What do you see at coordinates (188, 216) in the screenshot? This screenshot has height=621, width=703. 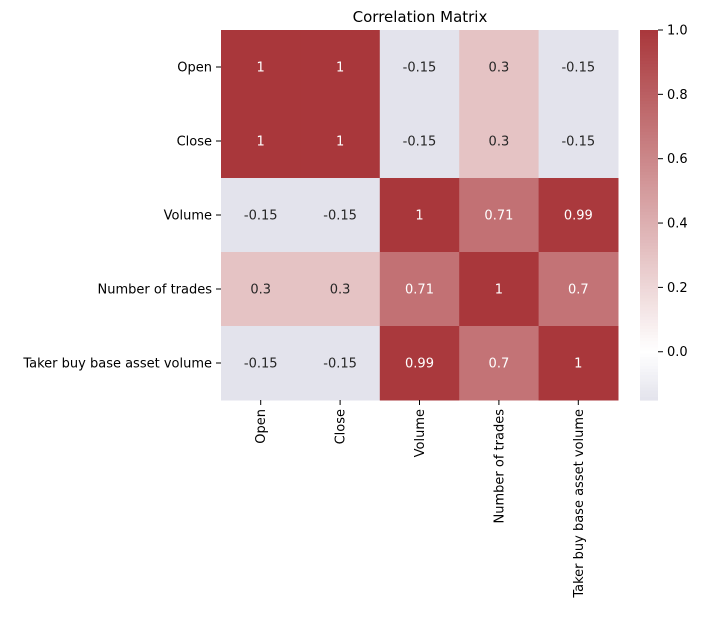 I see `row-label: Volume` at bounding box center [188, 216].